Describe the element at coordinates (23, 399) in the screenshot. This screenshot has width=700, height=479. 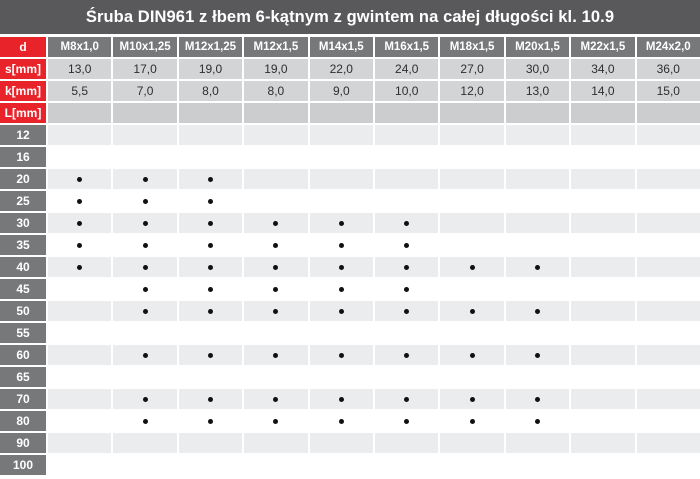
I see `length-row-label: 70` at that location.